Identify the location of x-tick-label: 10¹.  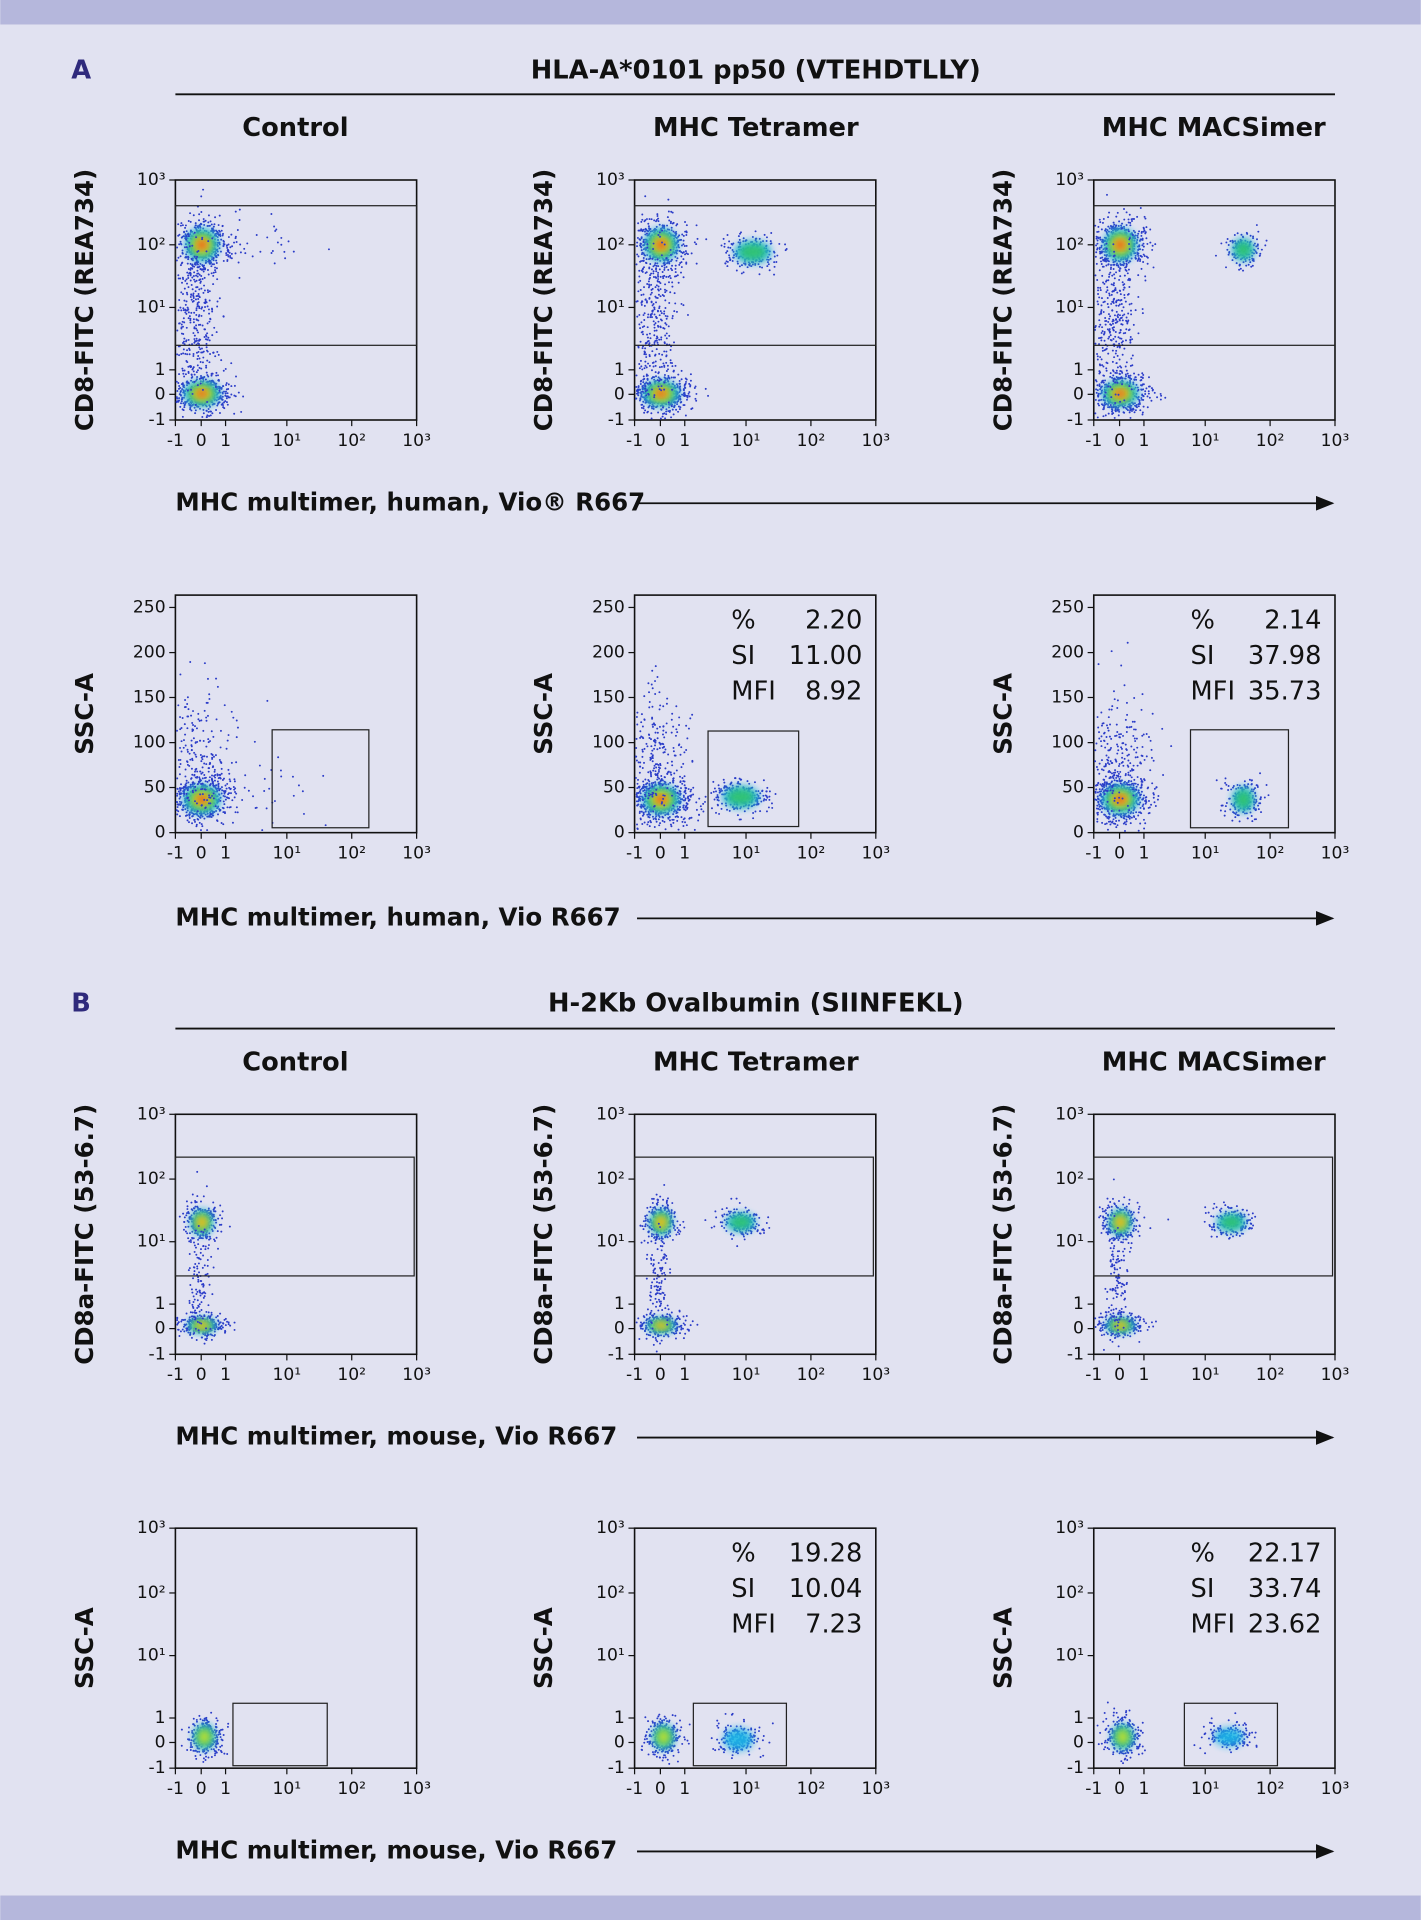
(746, 441).